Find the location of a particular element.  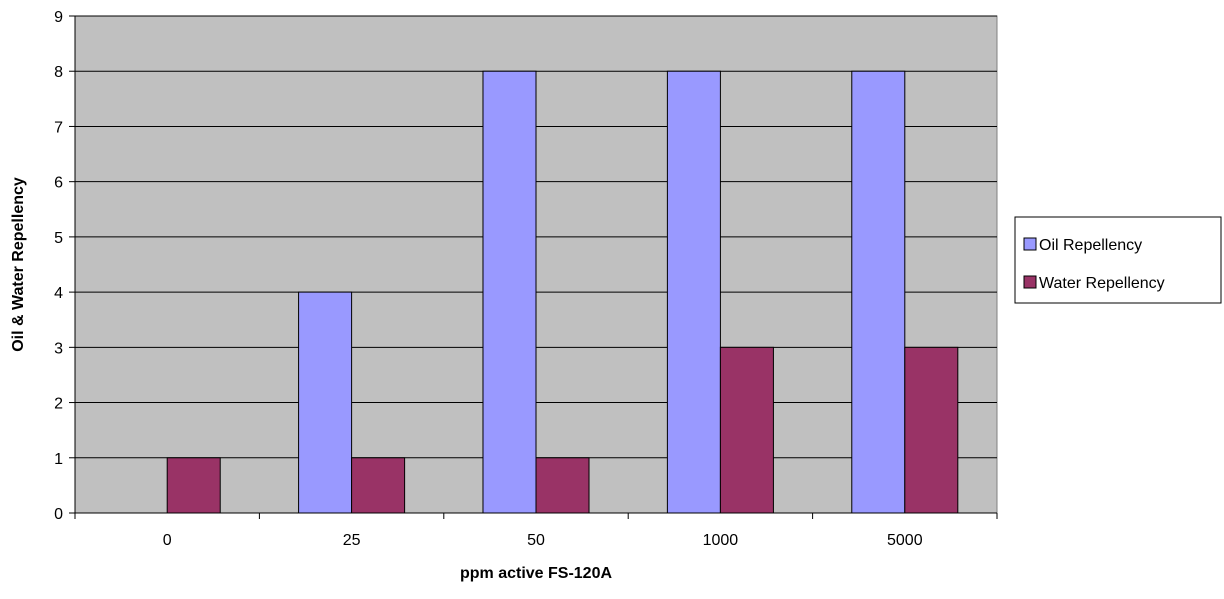

y-tick-label: 0 is located at coordinates (58, 514).